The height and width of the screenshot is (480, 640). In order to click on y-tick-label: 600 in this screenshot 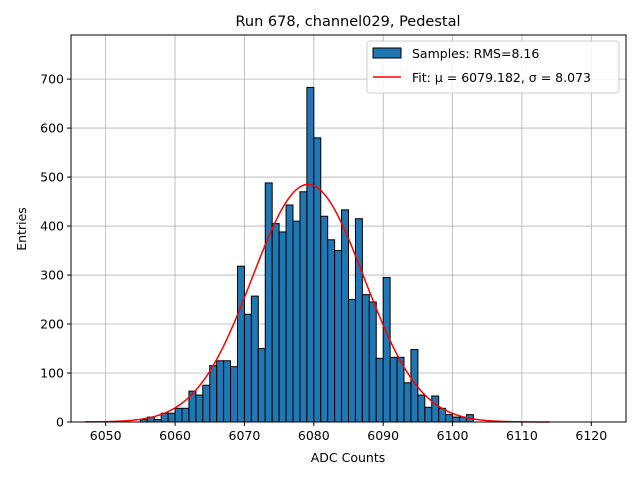, I will do `click(52, 128)`.